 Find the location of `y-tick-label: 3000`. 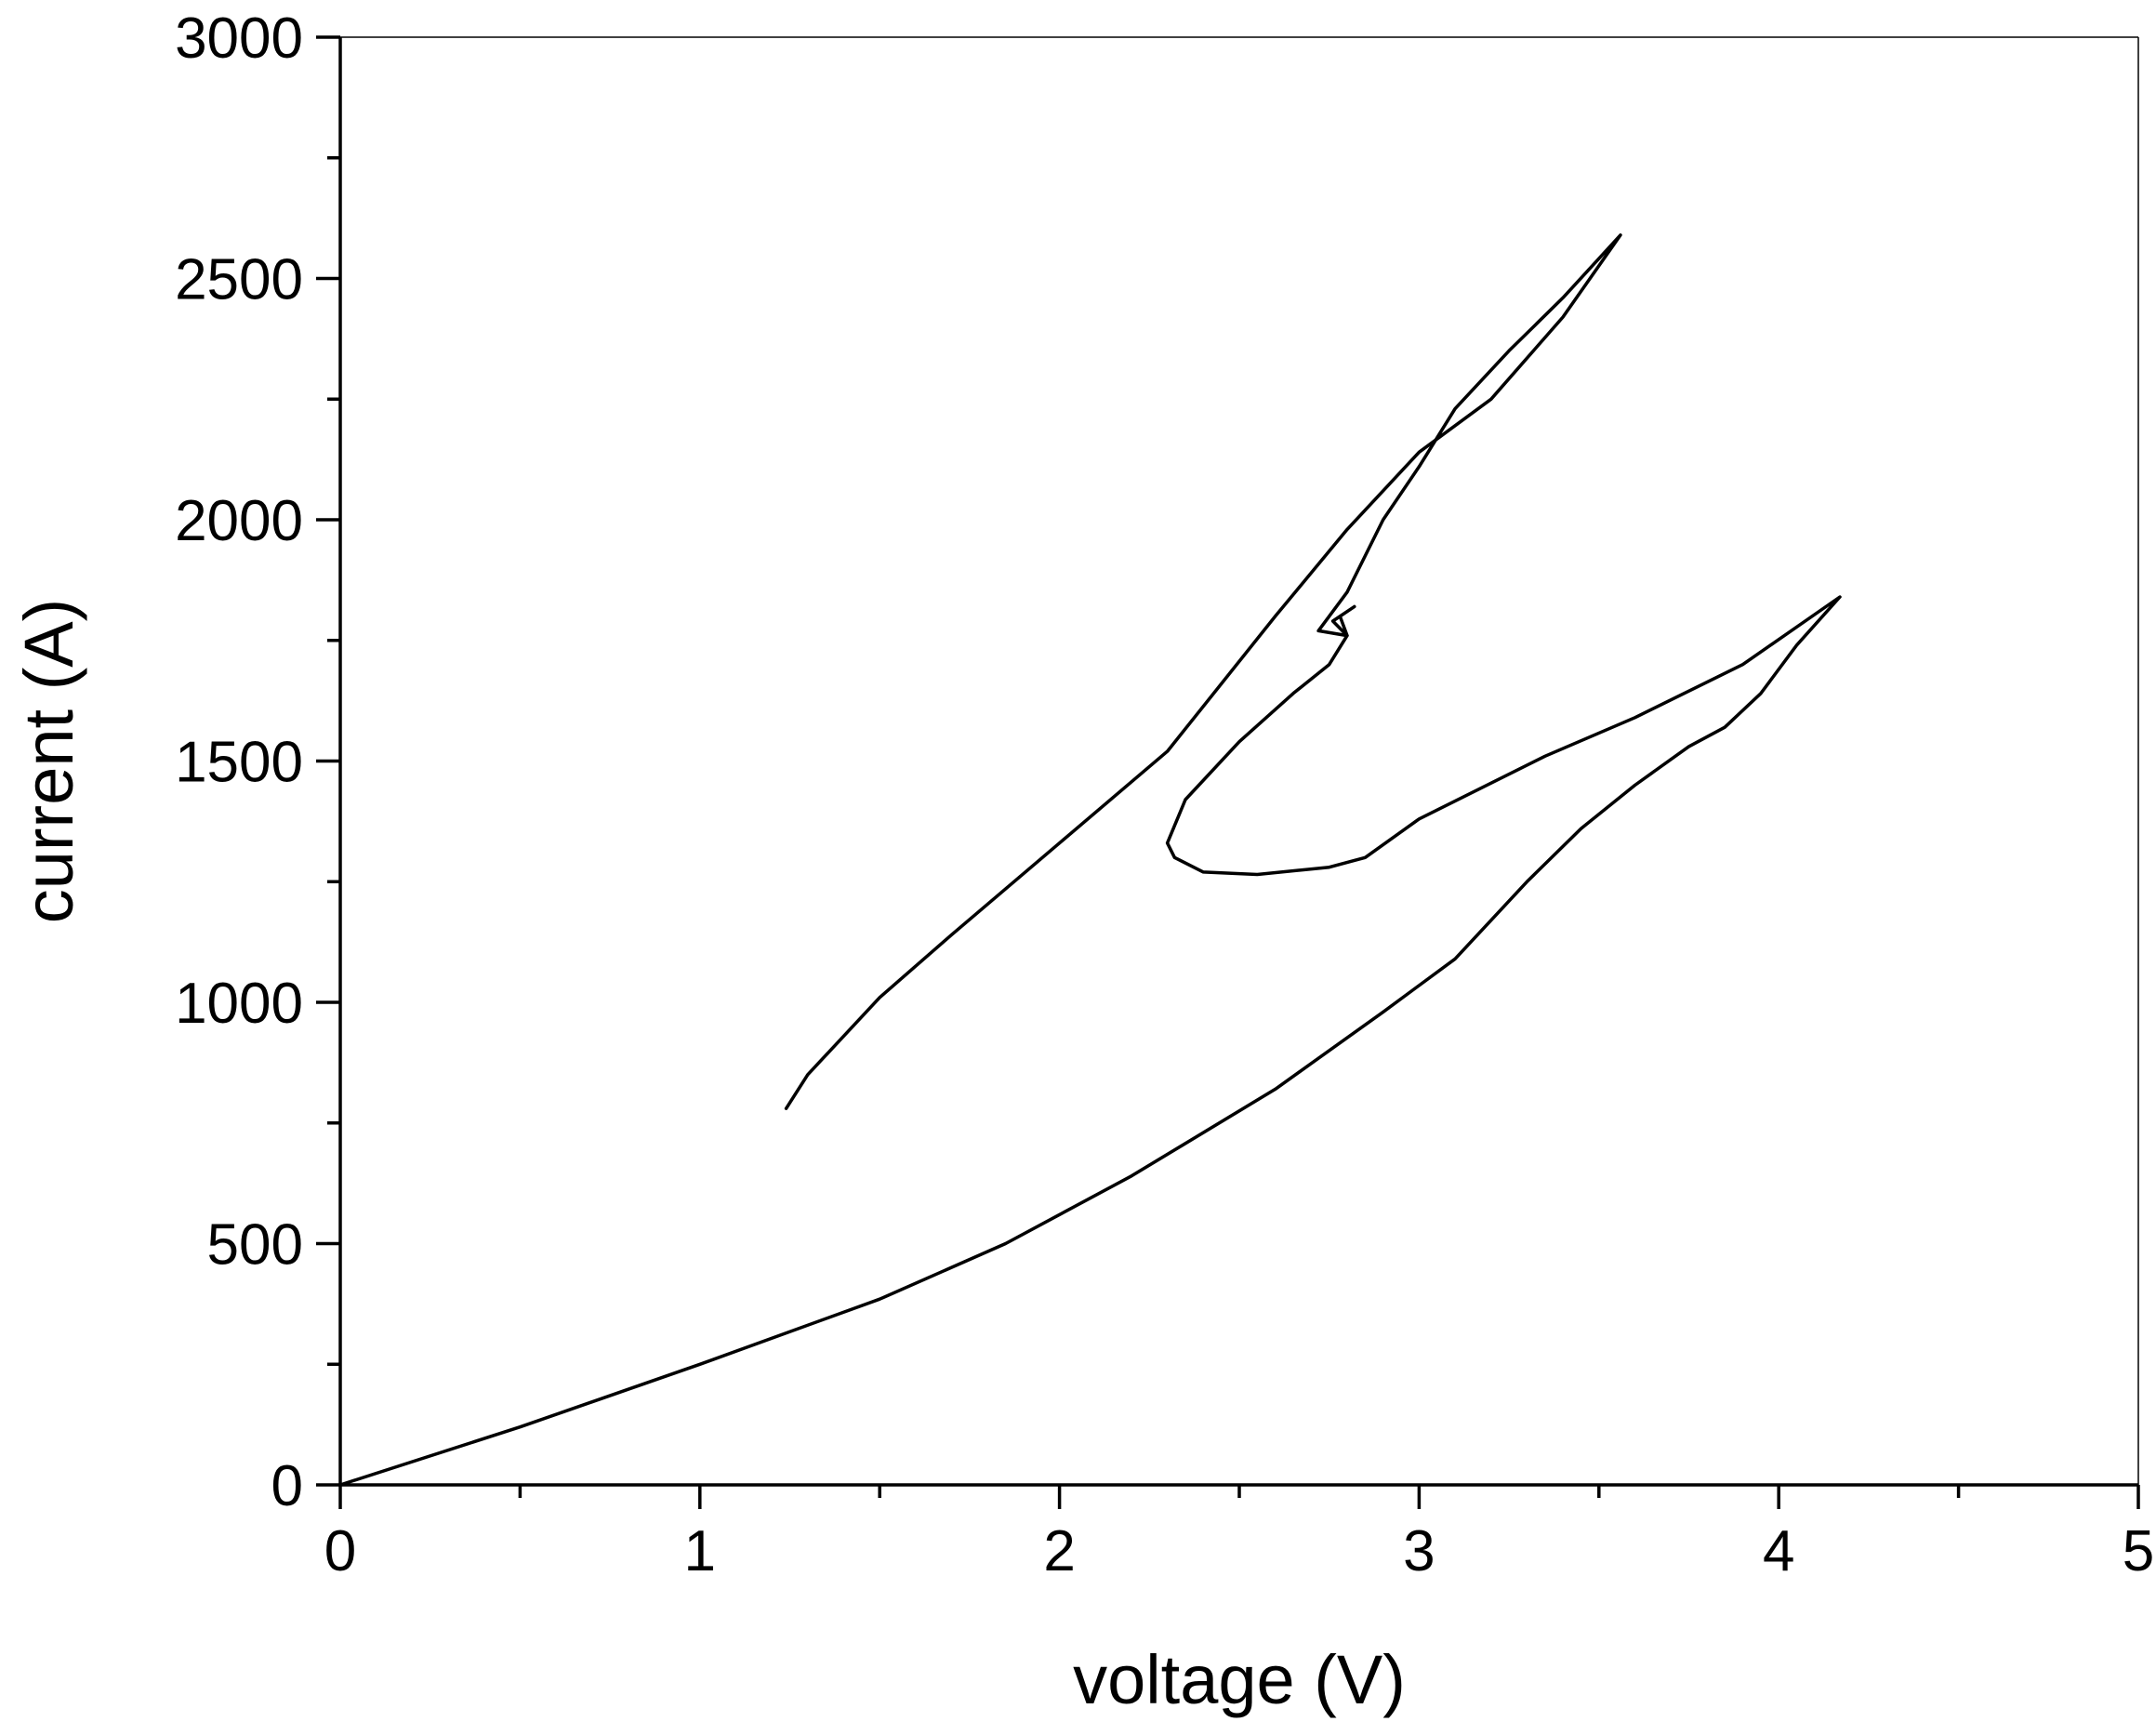

y-tick-label: 3000 is located at coordinates (239, 39).